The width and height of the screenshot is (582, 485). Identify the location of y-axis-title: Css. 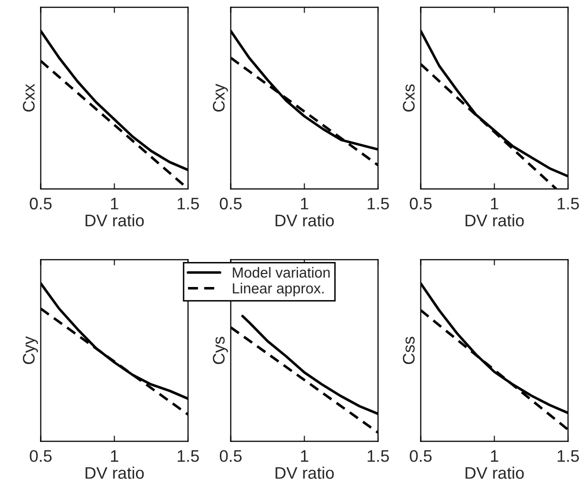
(408, 350).